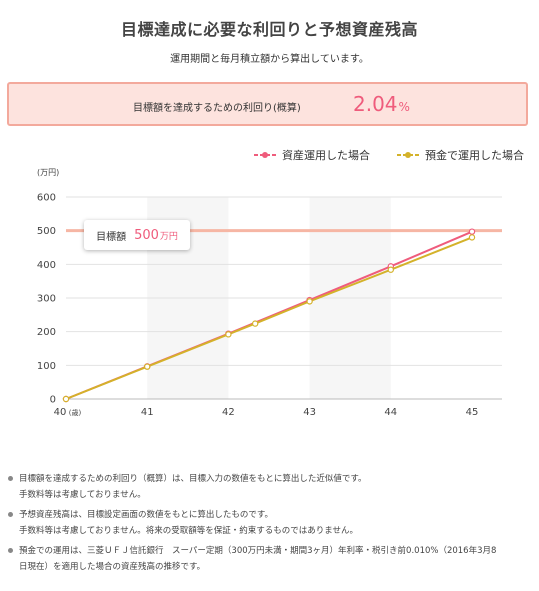 This screenshot has height=591, width=539. What do you see at coordinates (46, 231) in the screenshot?
I see `y-tick-label: 500` at bounding box center [46, 231].